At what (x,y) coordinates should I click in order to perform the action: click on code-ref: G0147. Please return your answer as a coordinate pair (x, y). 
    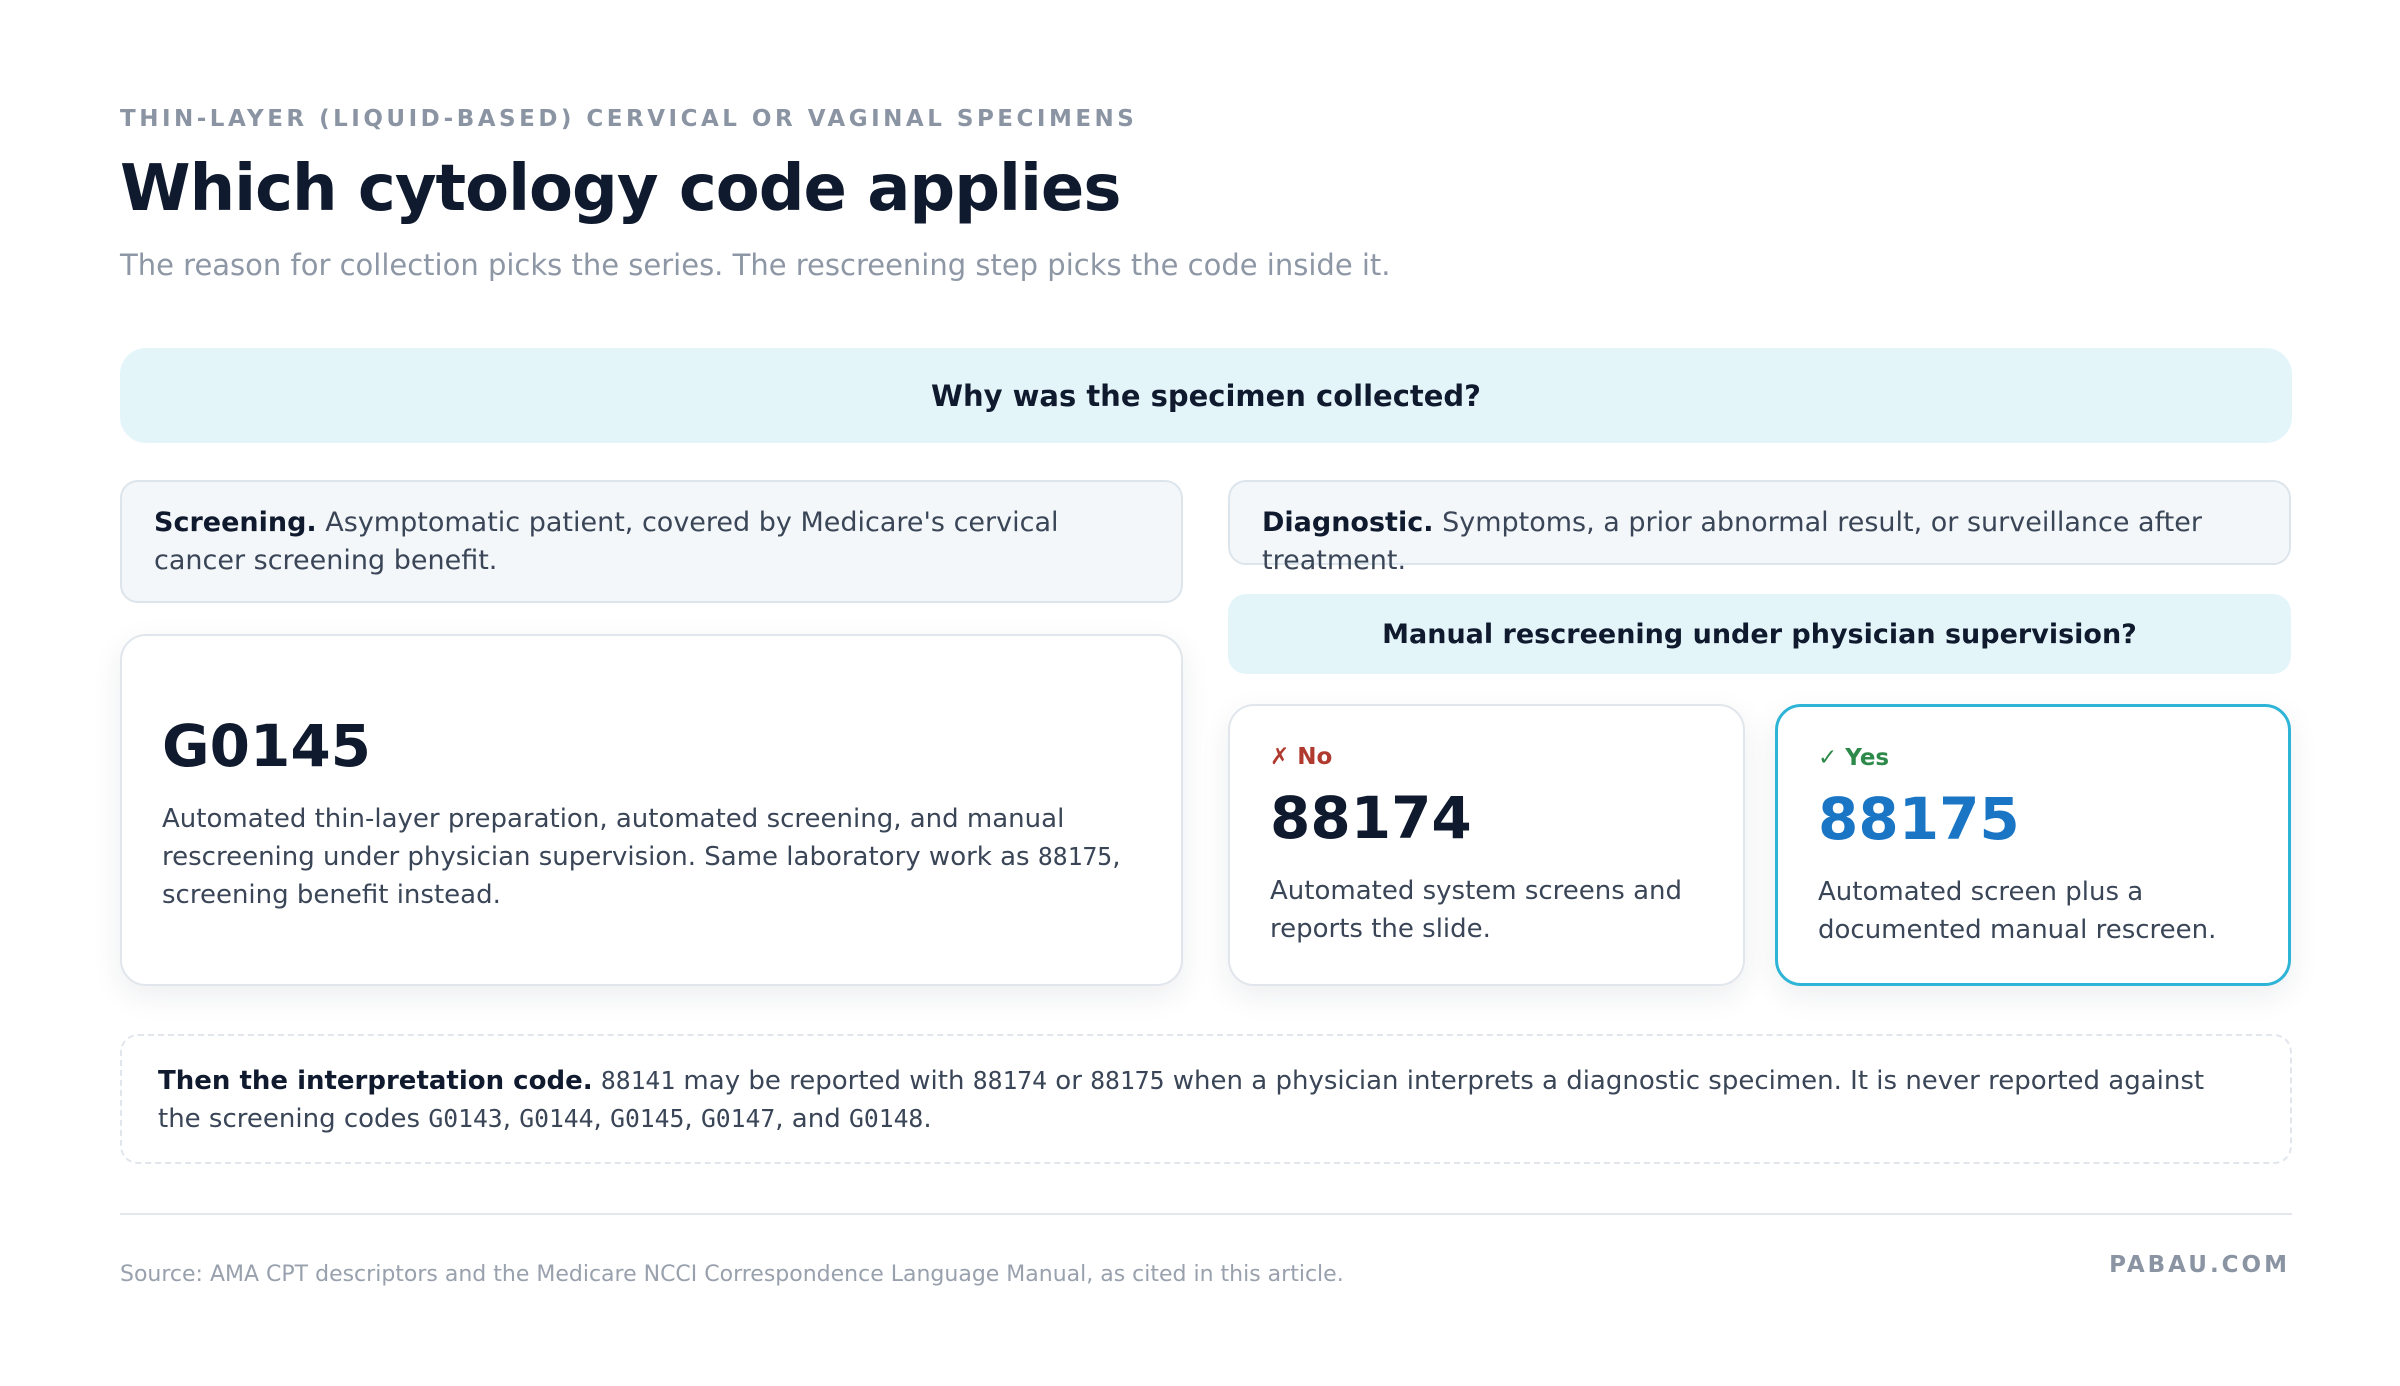
    Looking at the image, I should click on (738, 1118).